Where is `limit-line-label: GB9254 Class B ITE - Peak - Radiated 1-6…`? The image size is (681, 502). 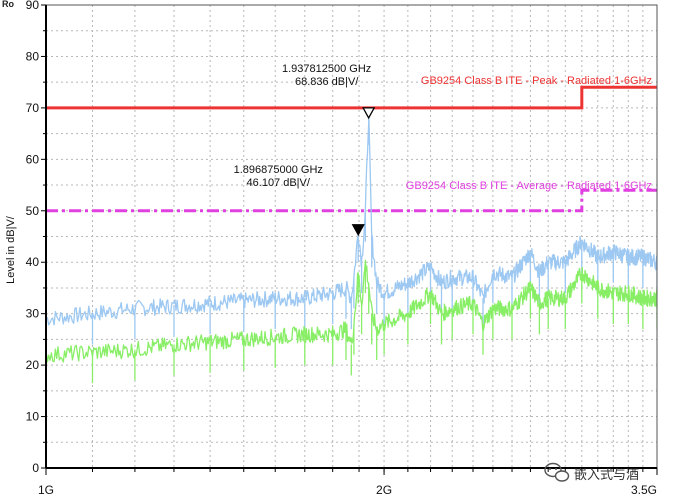 limit-line-label: GB9254 Class B ITE - Peak - Radiated 1-6… is located at coordinates (536, 81).